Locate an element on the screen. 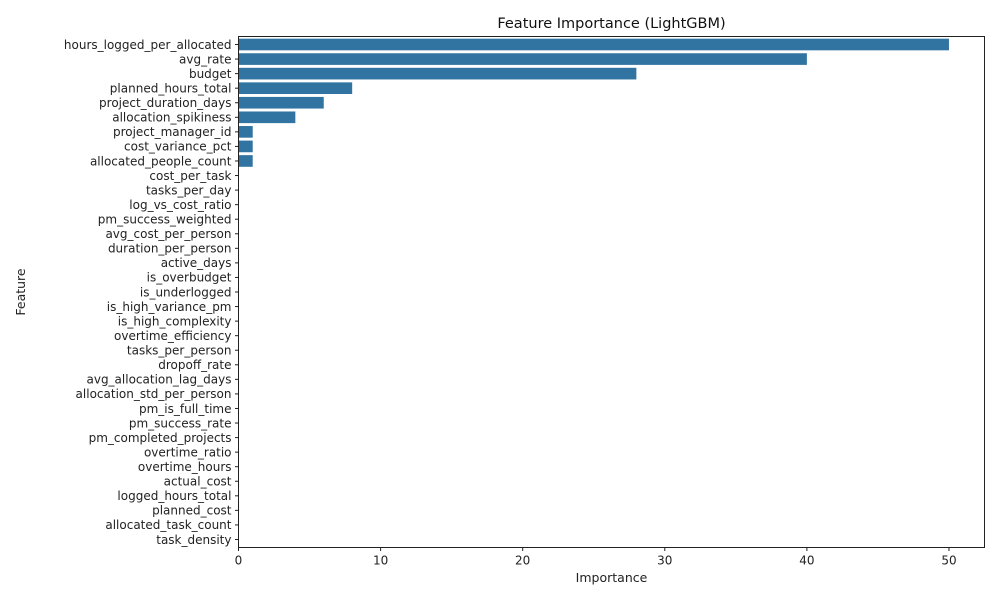 Image resolution: width=1000 pixels, height=600 pixels. y-tick-label: pm_success_rate is located at coordinates (180, 423).